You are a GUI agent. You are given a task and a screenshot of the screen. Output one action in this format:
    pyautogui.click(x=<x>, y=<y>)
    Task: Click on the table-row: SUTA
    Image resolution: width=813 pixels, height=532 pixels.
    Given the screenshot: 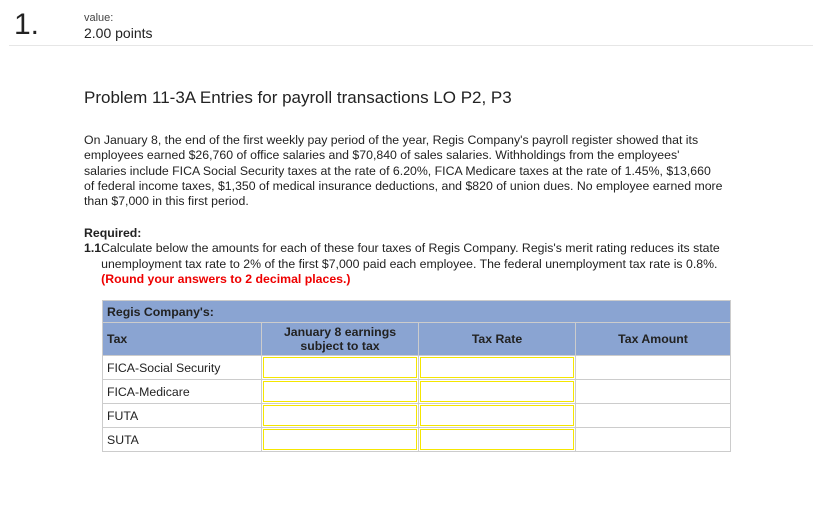 What is the action you would take?
    pyautogui.click(x=416, y=439)
    